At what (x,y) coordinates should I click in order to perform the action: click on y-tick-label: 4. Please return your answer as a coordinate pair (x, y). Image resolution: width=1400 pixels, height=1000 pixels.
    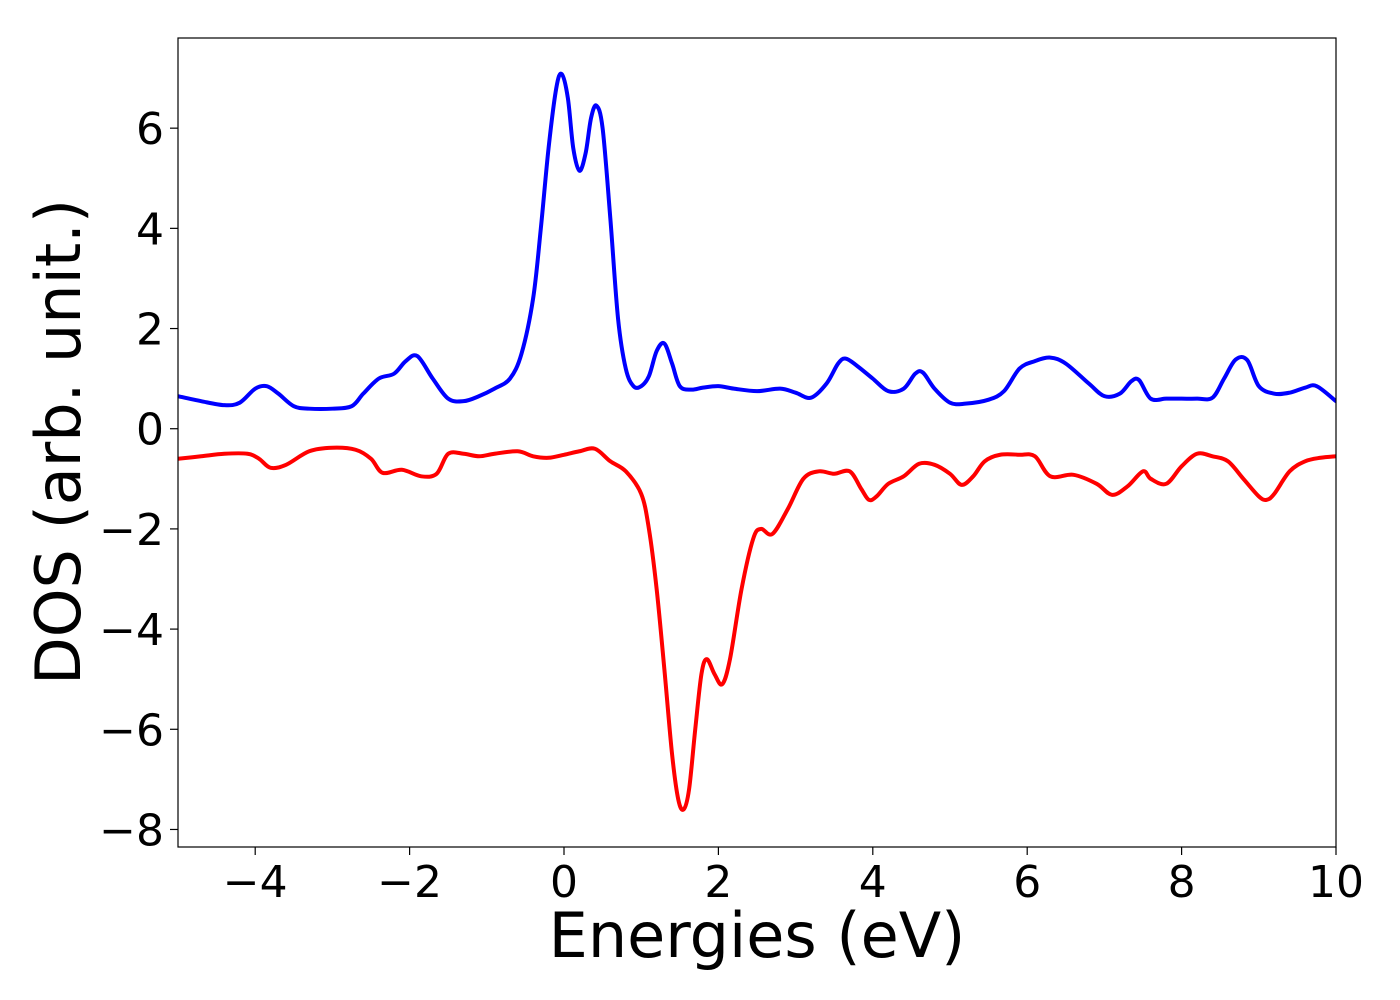
    Looking at the image, I should click on (150, 229).